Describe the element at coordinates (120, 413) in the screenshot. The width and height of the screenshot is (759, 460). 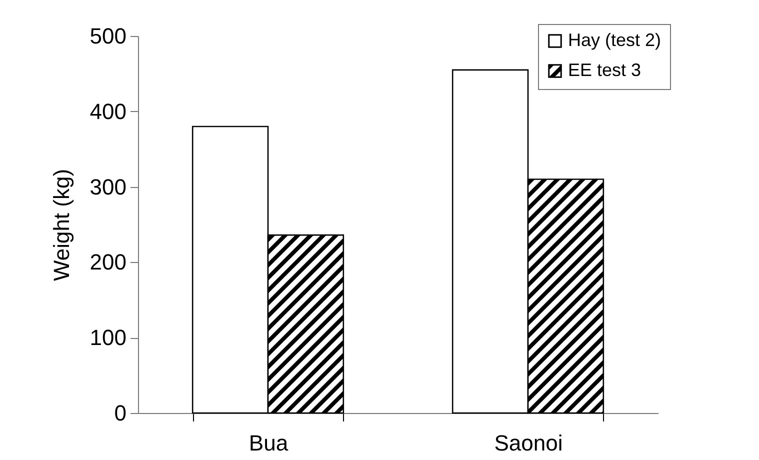
I see `y-tick-label: 0` at that location.